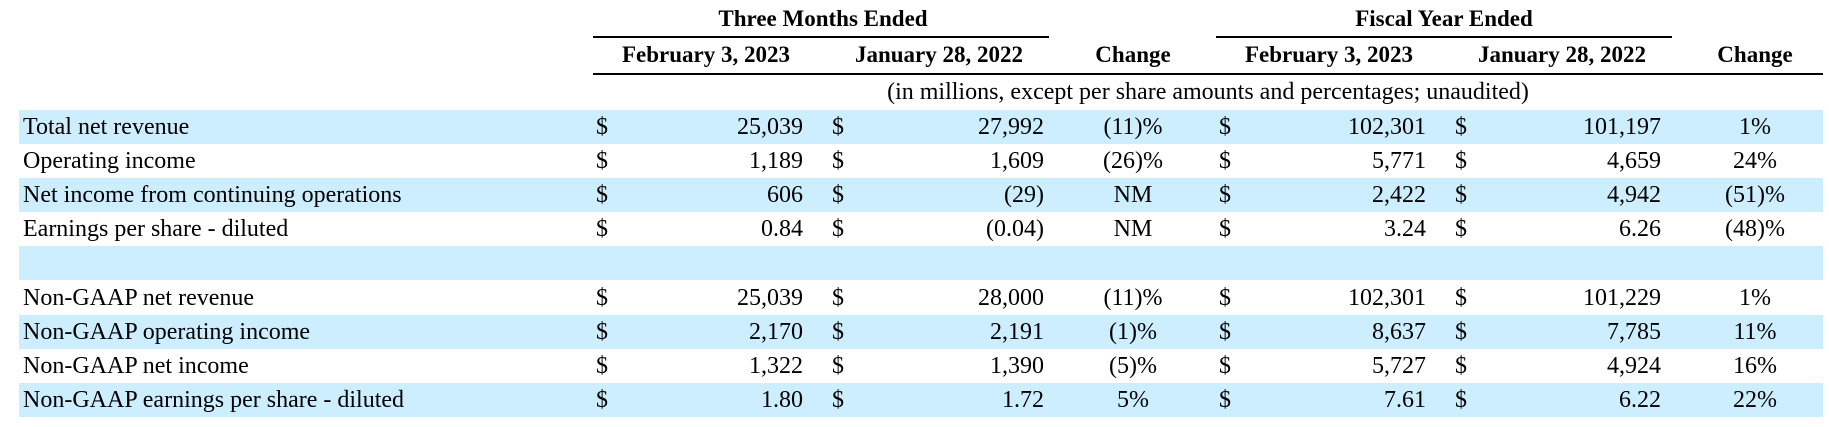  What do you see at coordinates (705, 54) in the screenshot?
I see `col-header-q-cur: February 3, 2023` at bounding box center [705, 54].